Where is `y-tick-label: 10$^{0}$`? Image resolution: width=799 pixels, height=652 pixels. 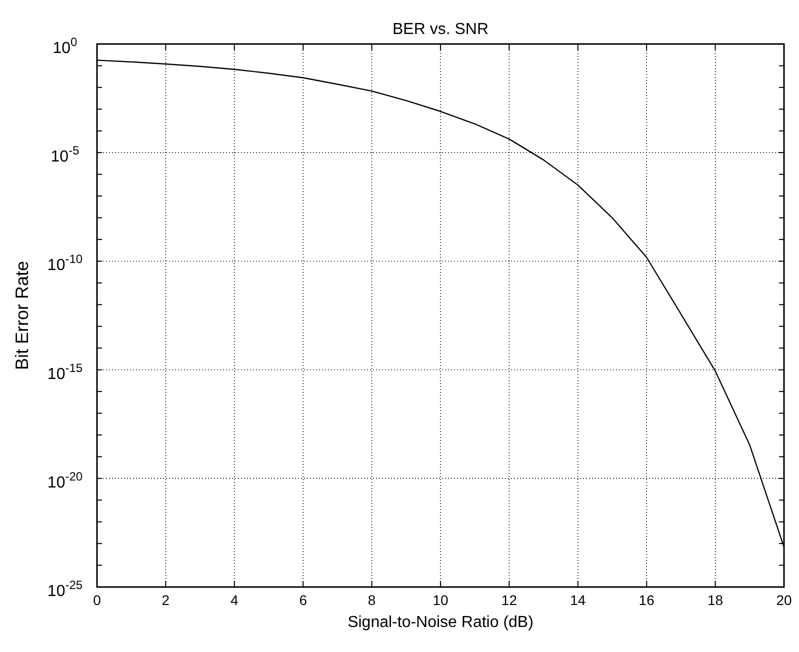 y-tick-label: 10$^{0}$ is located at coordinates (65, 46).